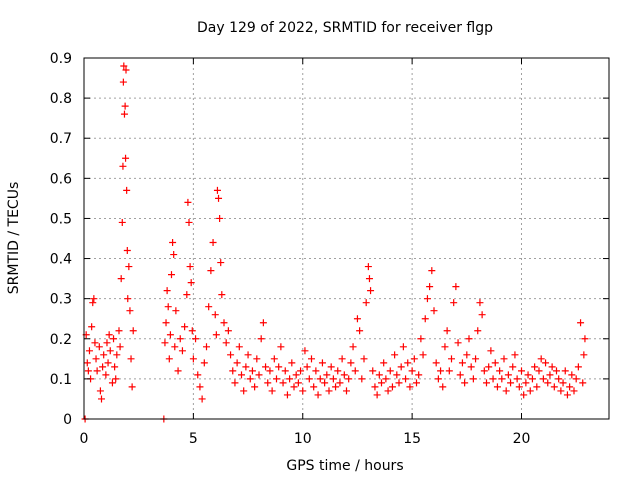 This screenshot has height=480, width=640. Describe the element at coordinates (84, 439) in the screenshot. I see `x-tick-label: 0` at that location.